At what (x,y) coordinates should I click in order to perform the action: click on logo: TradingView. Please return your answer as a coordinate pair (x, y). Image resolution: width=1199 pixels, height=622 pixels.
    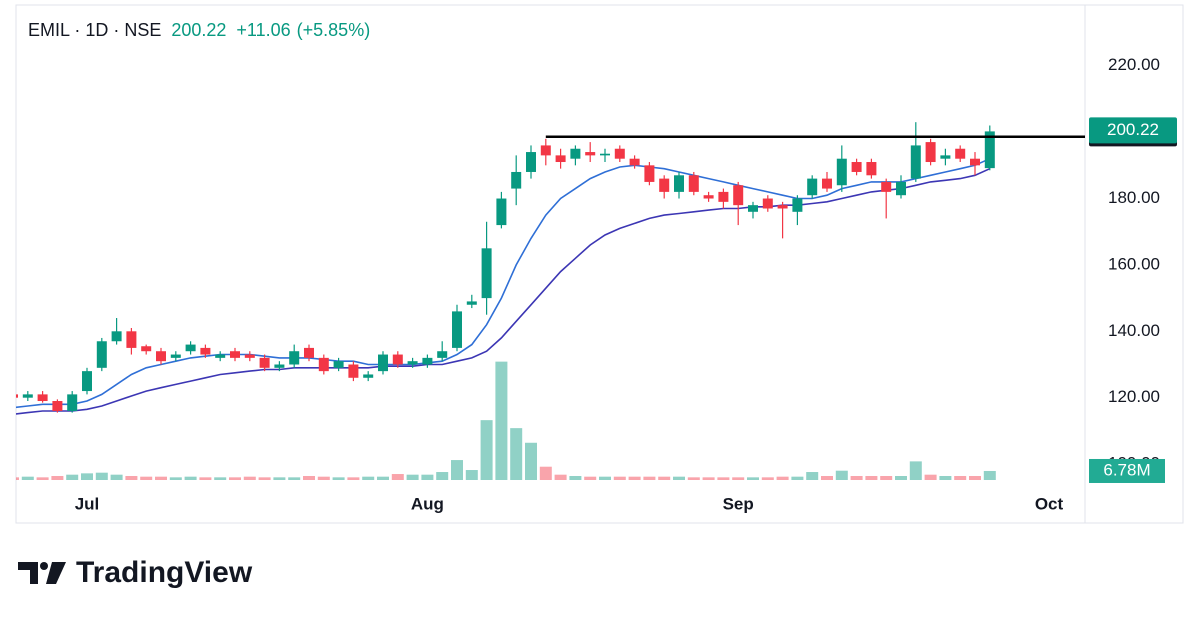
    Looking at the image, I should click on (135, 572).